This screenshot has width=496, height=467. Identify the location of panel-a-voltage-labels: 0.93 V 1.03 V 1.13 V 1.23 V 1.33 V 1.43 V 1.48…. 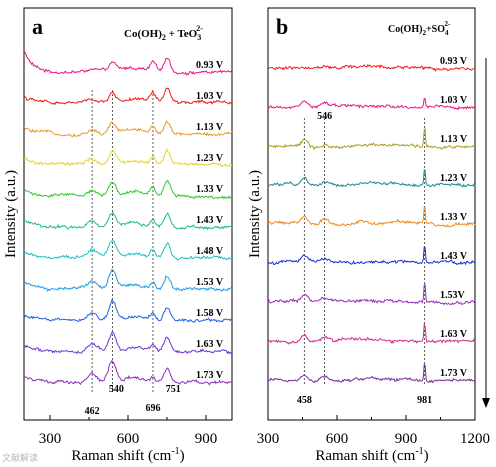
(210, 220).